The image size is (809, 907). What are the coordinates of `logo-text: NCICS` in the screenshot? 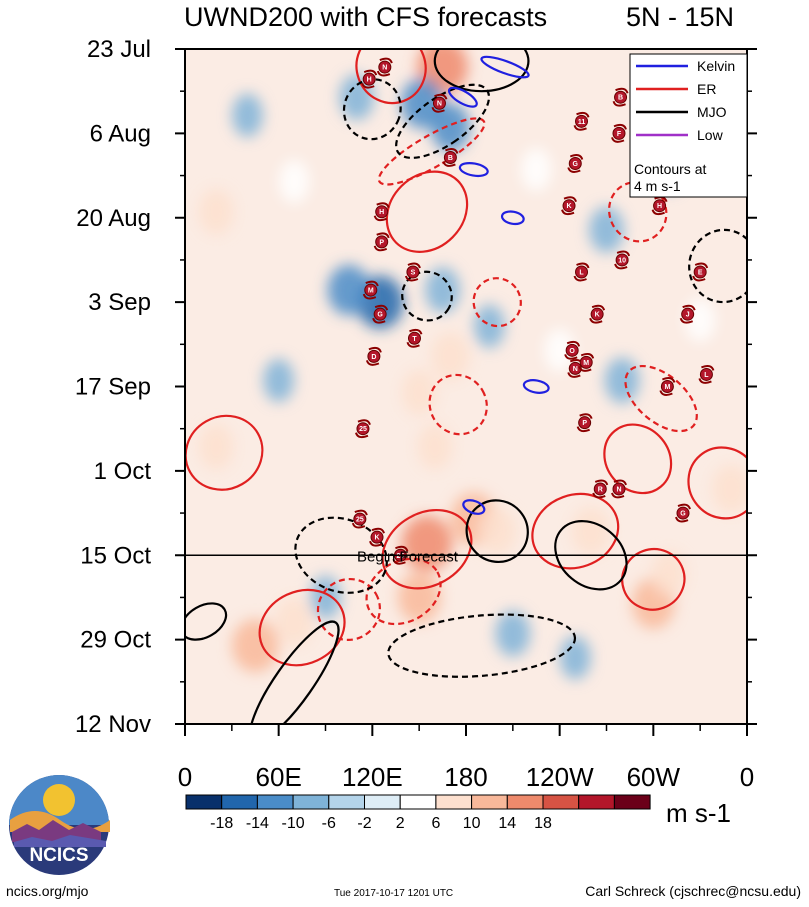 It's located at (58, 855).